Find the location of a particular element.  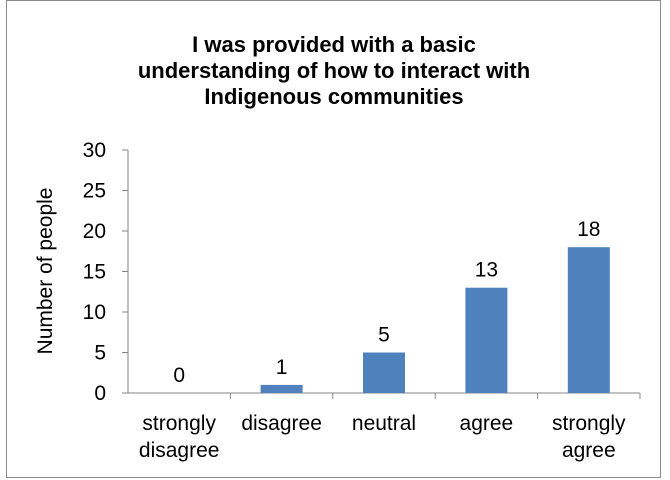

y-axis-ticks: 0 5 10 15 20 25 30 is located at coordinates (105, 272).